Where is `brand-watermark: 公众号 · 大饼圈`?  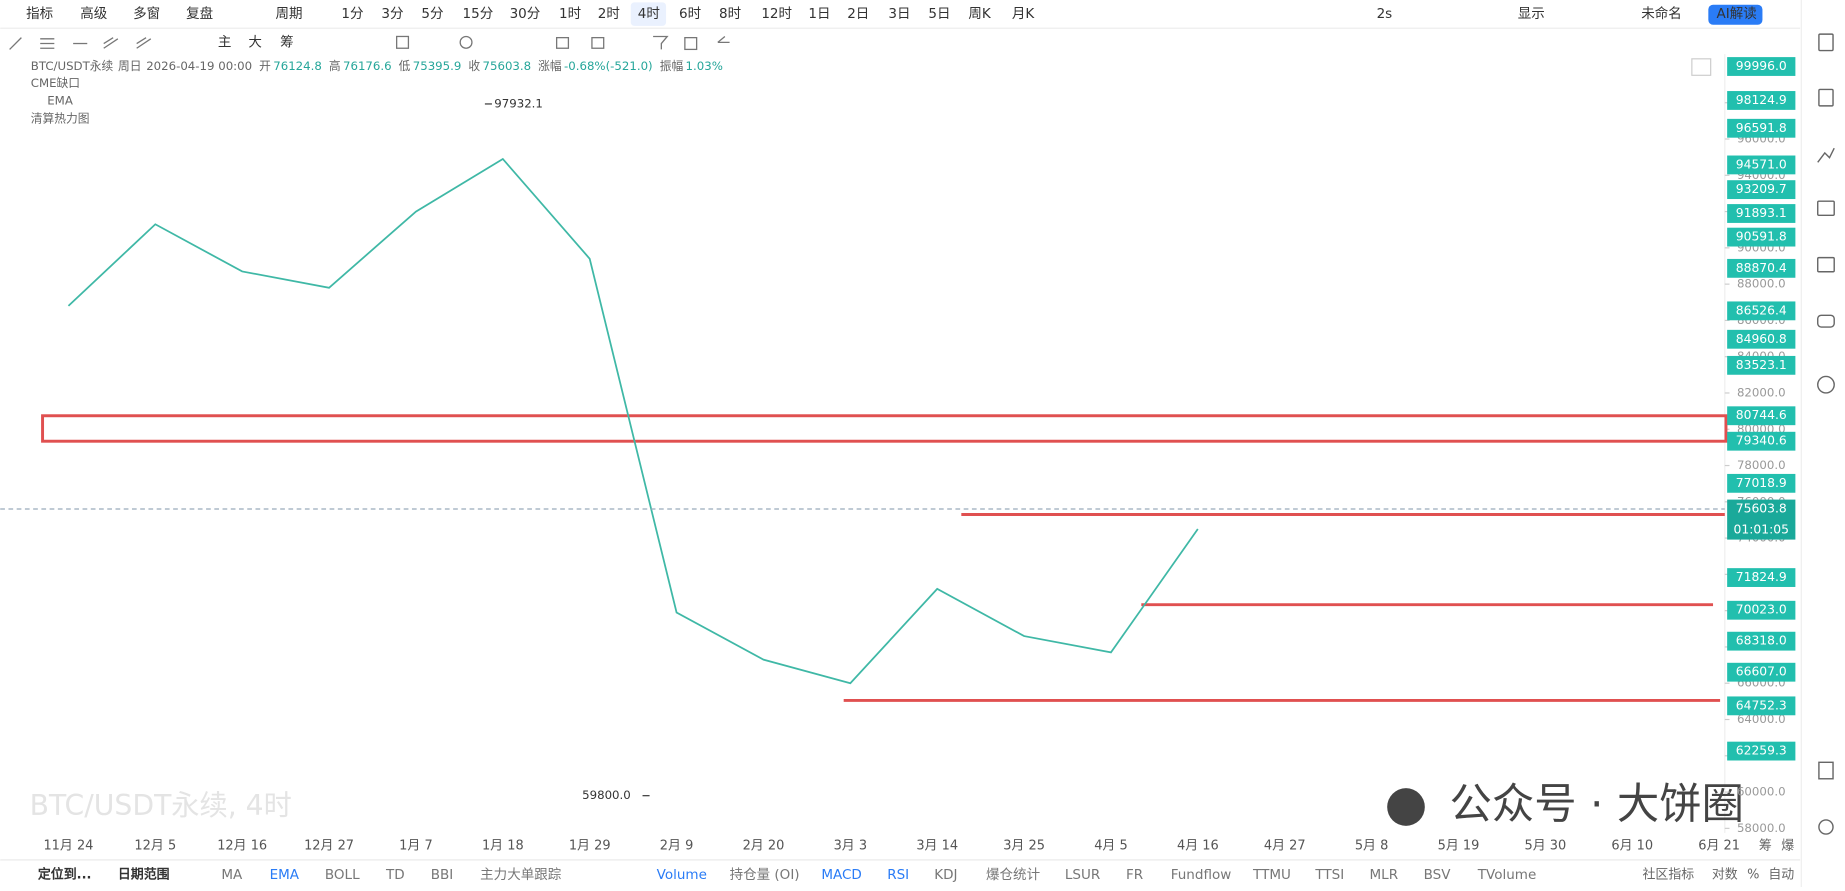
brand-watermark: 公众号 · 大饼圈 is located at coordinates (1597, 804).